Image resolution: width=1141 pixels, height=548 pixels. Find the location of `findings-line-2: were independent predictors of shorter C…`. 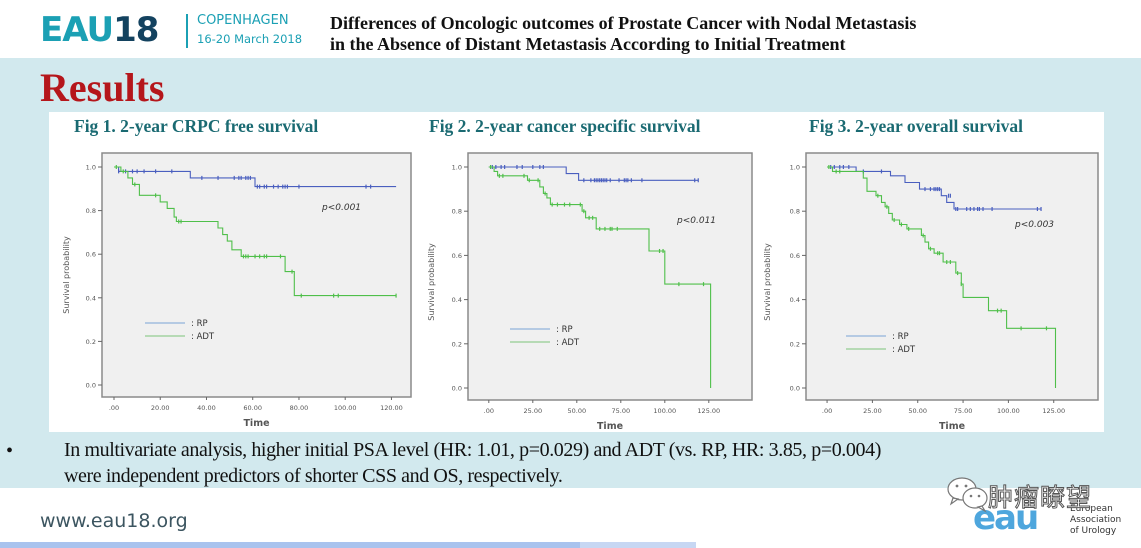

findings-line-2: were independent predictors of shorter C… is located at coordinates (313, 476).